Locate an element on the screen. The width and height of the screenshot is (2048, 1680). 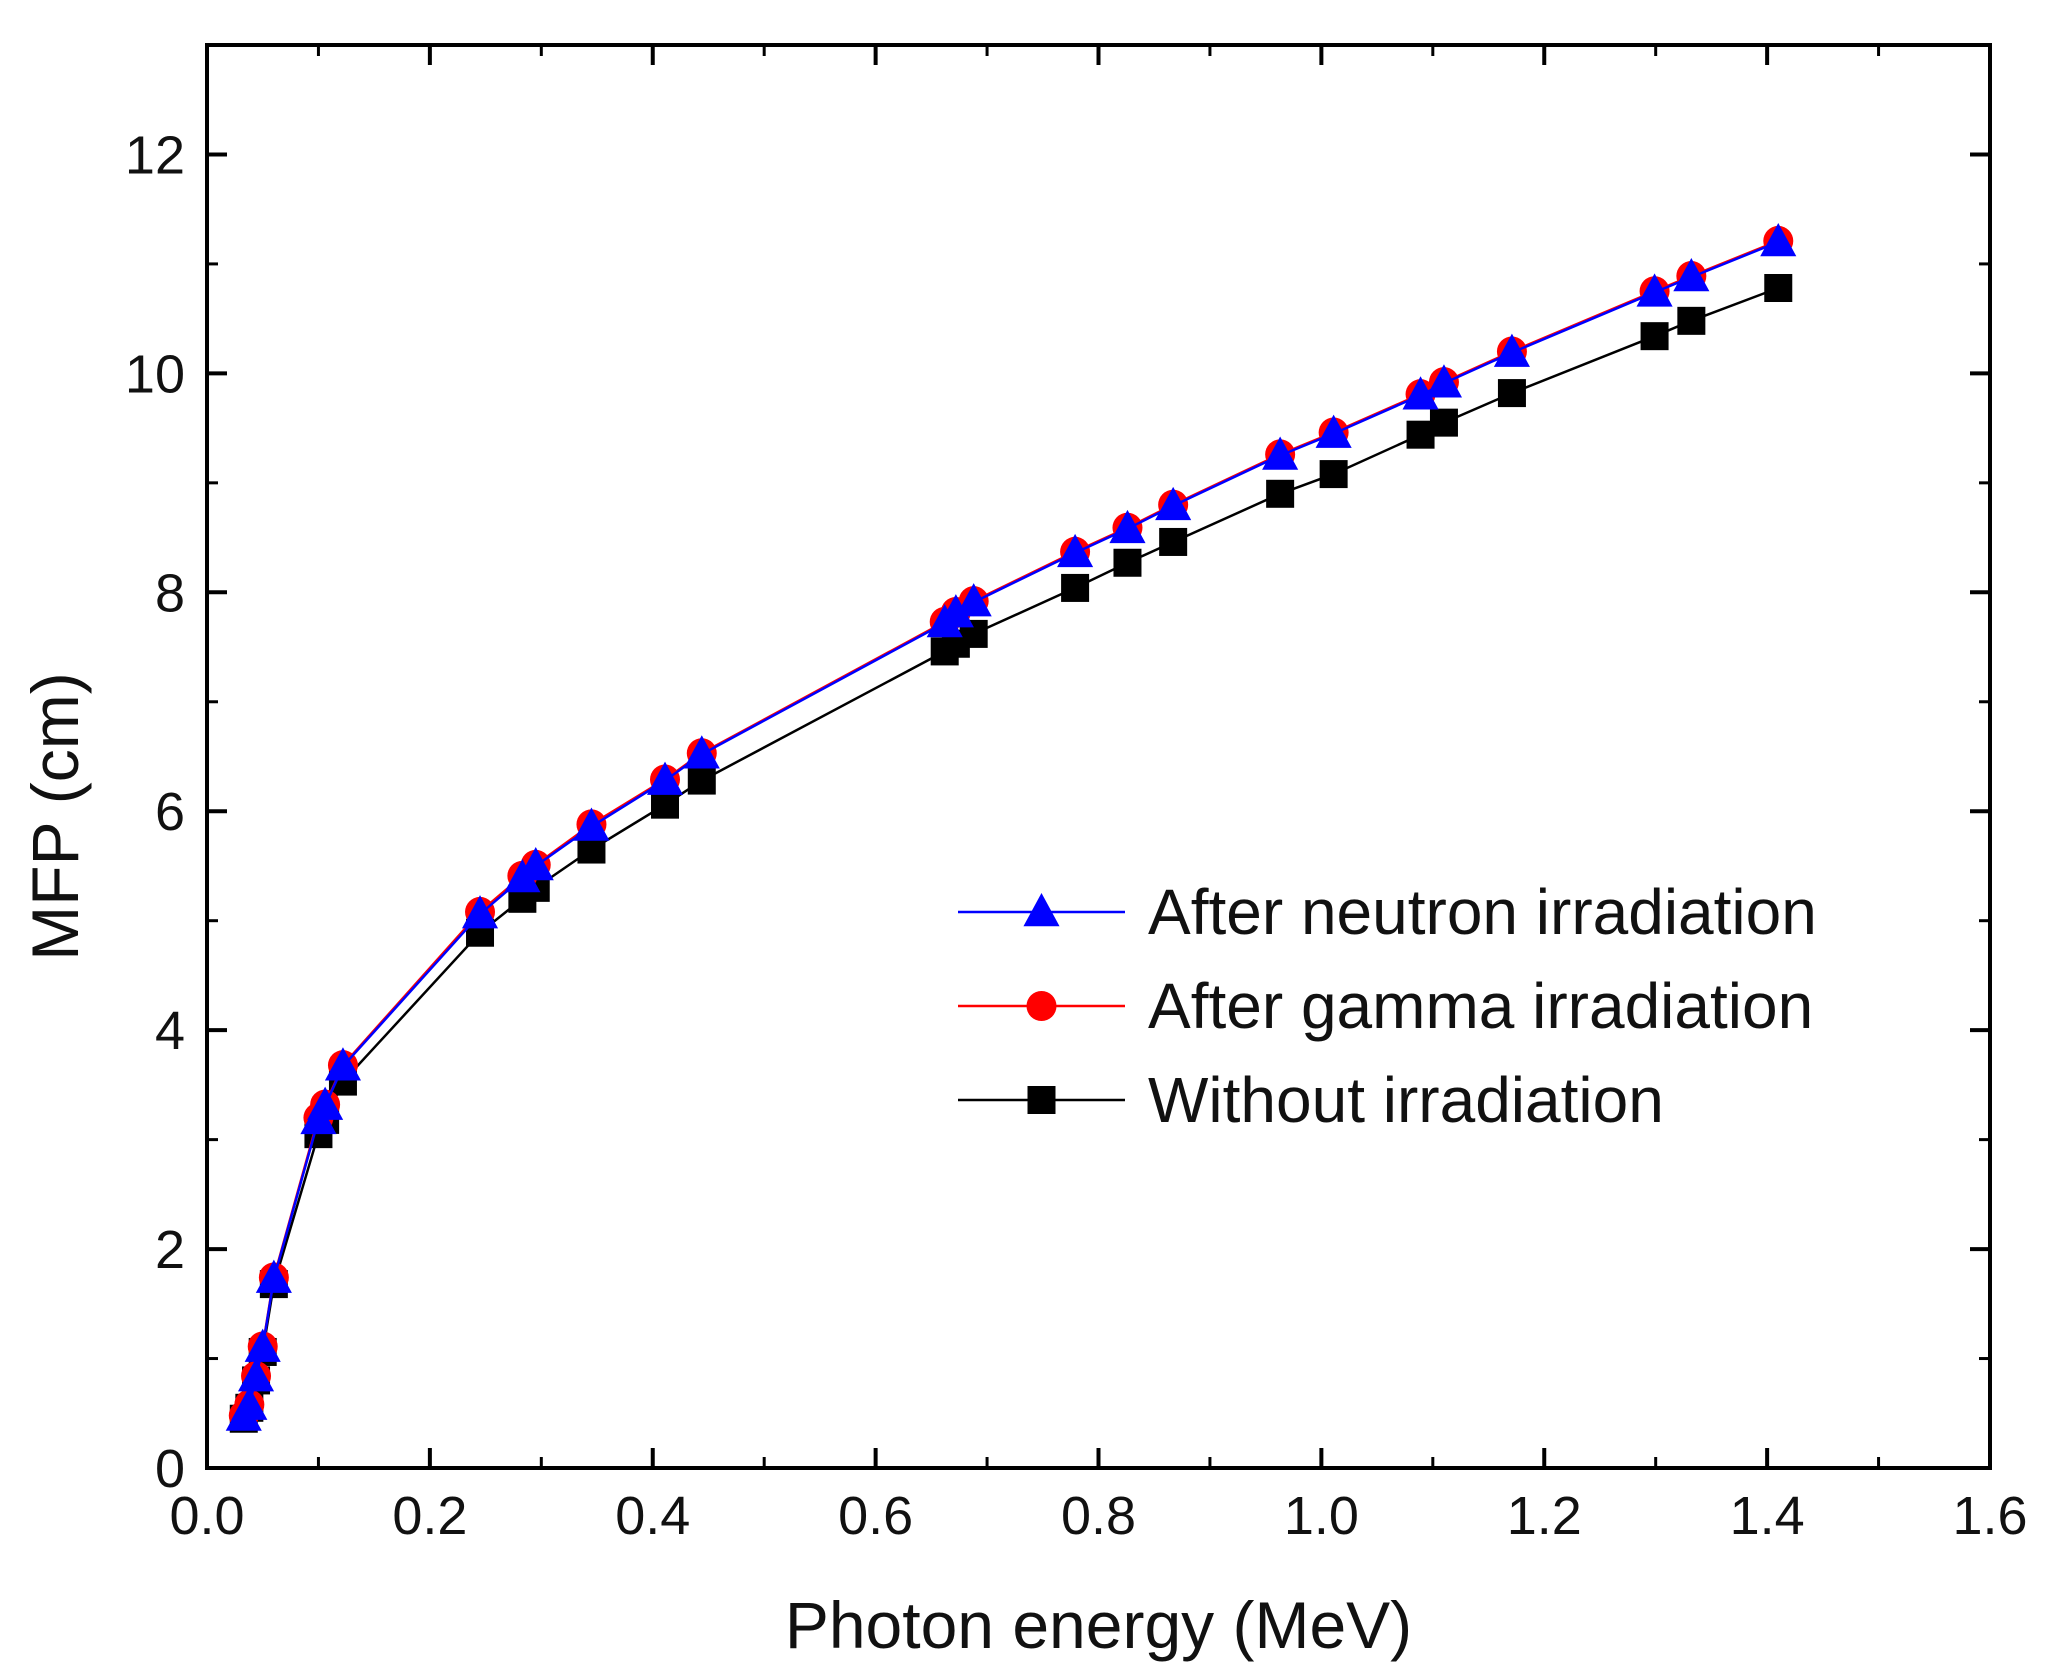
legend-label-without-irradiation: Without irradiation is located at coordinates (1406, 1100).